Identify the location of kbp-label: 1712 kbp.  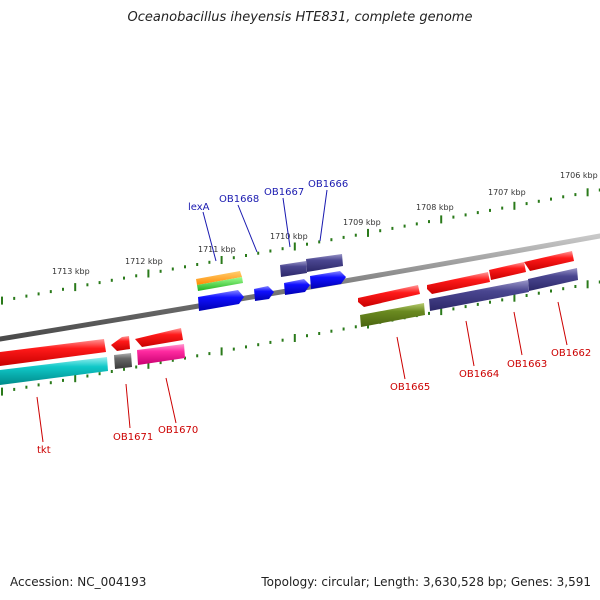
(144, 261).